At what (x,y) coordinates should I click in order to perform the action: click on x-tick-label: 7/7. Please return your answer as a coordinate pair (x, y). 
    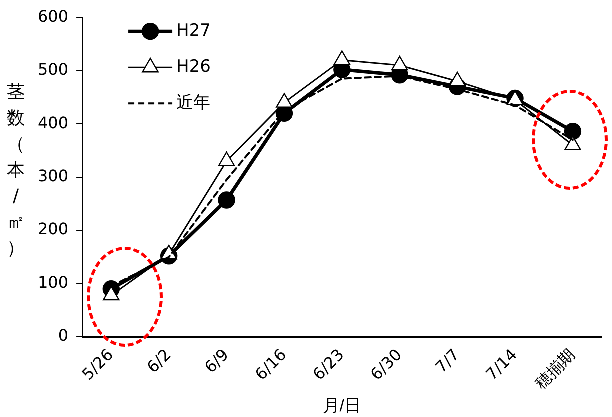
    Looking at the image, I should click on (448, 361).